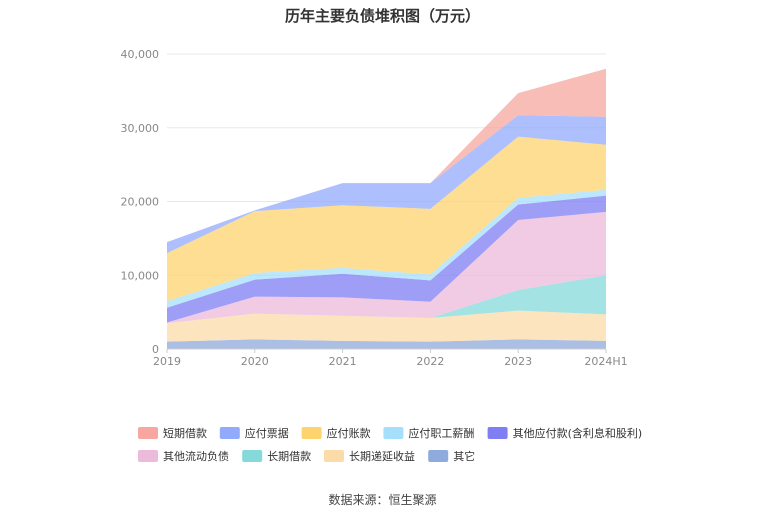 The width and height of the screenshot is (765, 517). I want to click on x-tick-label: 2023, so click(518, 361).